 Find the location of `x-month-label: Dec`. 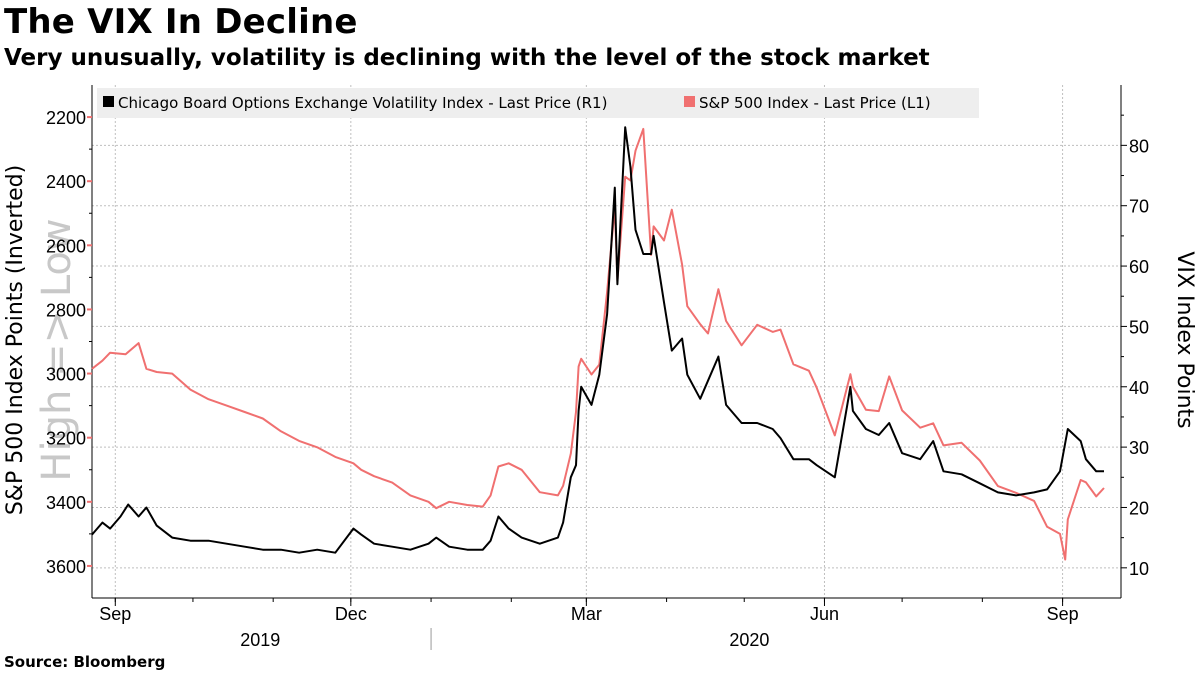

x-month-label: Dec is located at coordinates (351, 614).